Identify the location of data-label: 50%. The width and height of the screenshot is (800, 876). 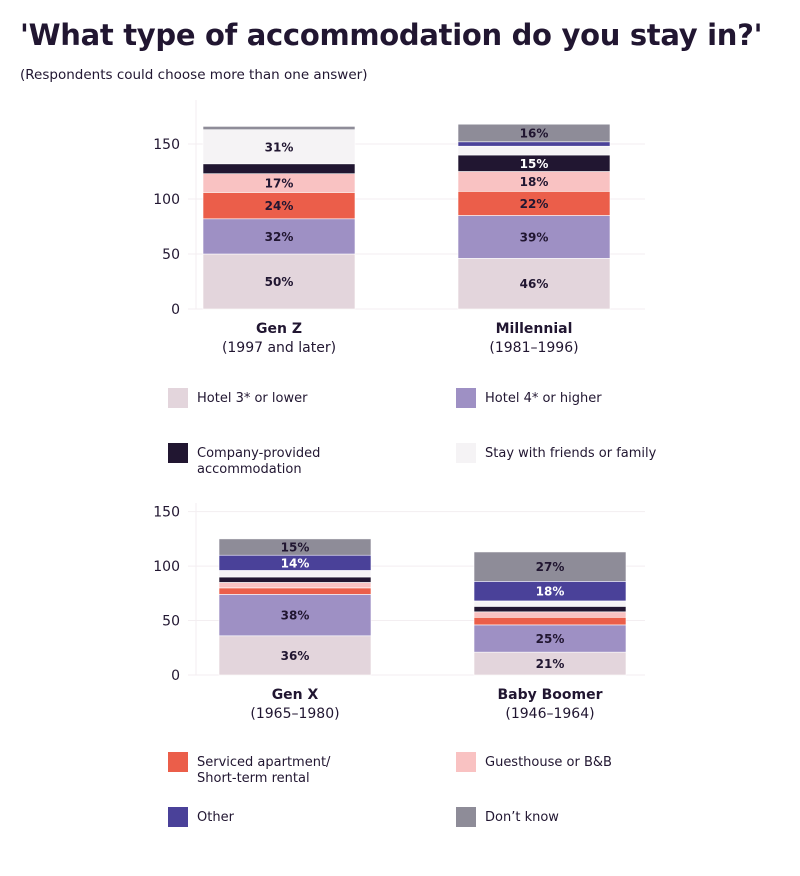
(279, 282).